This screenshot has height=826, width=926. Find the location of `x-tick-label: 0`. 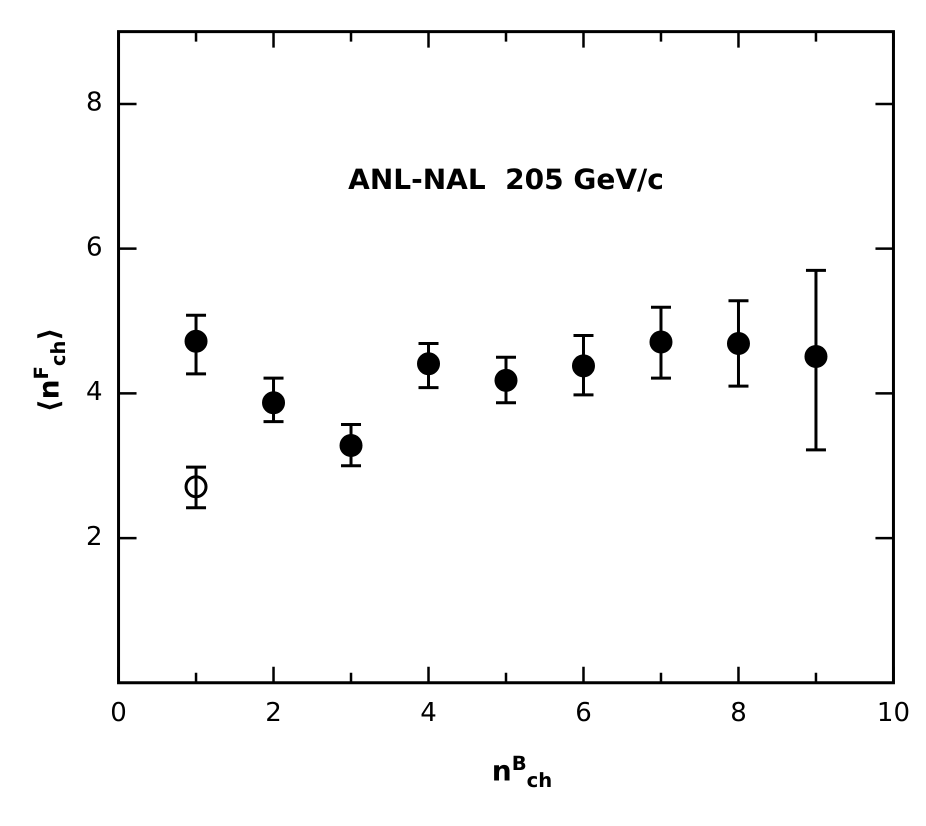

x-tick-label: 0 is located at coordinates (118, 713).